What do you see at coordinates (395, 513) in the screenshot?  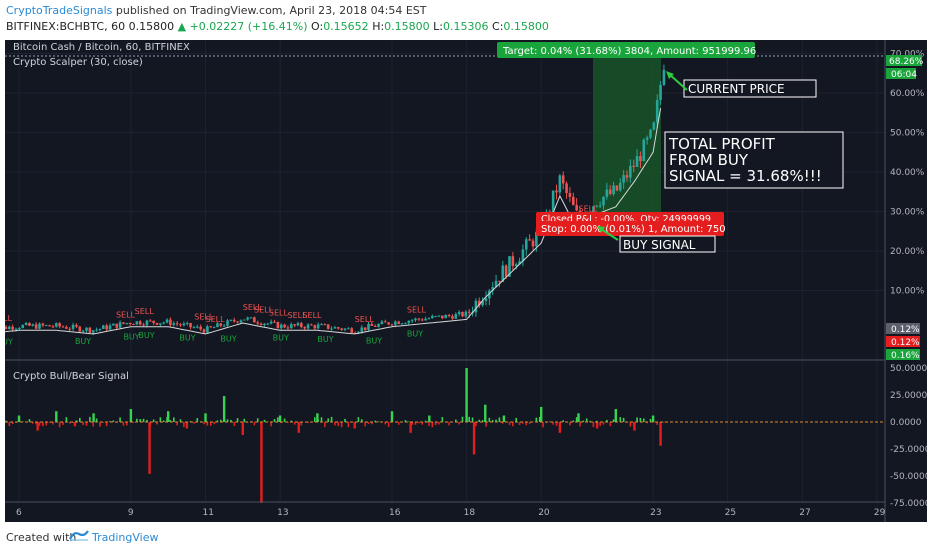 I see `time-tick-label: 16` at bounding box center [395, 513].